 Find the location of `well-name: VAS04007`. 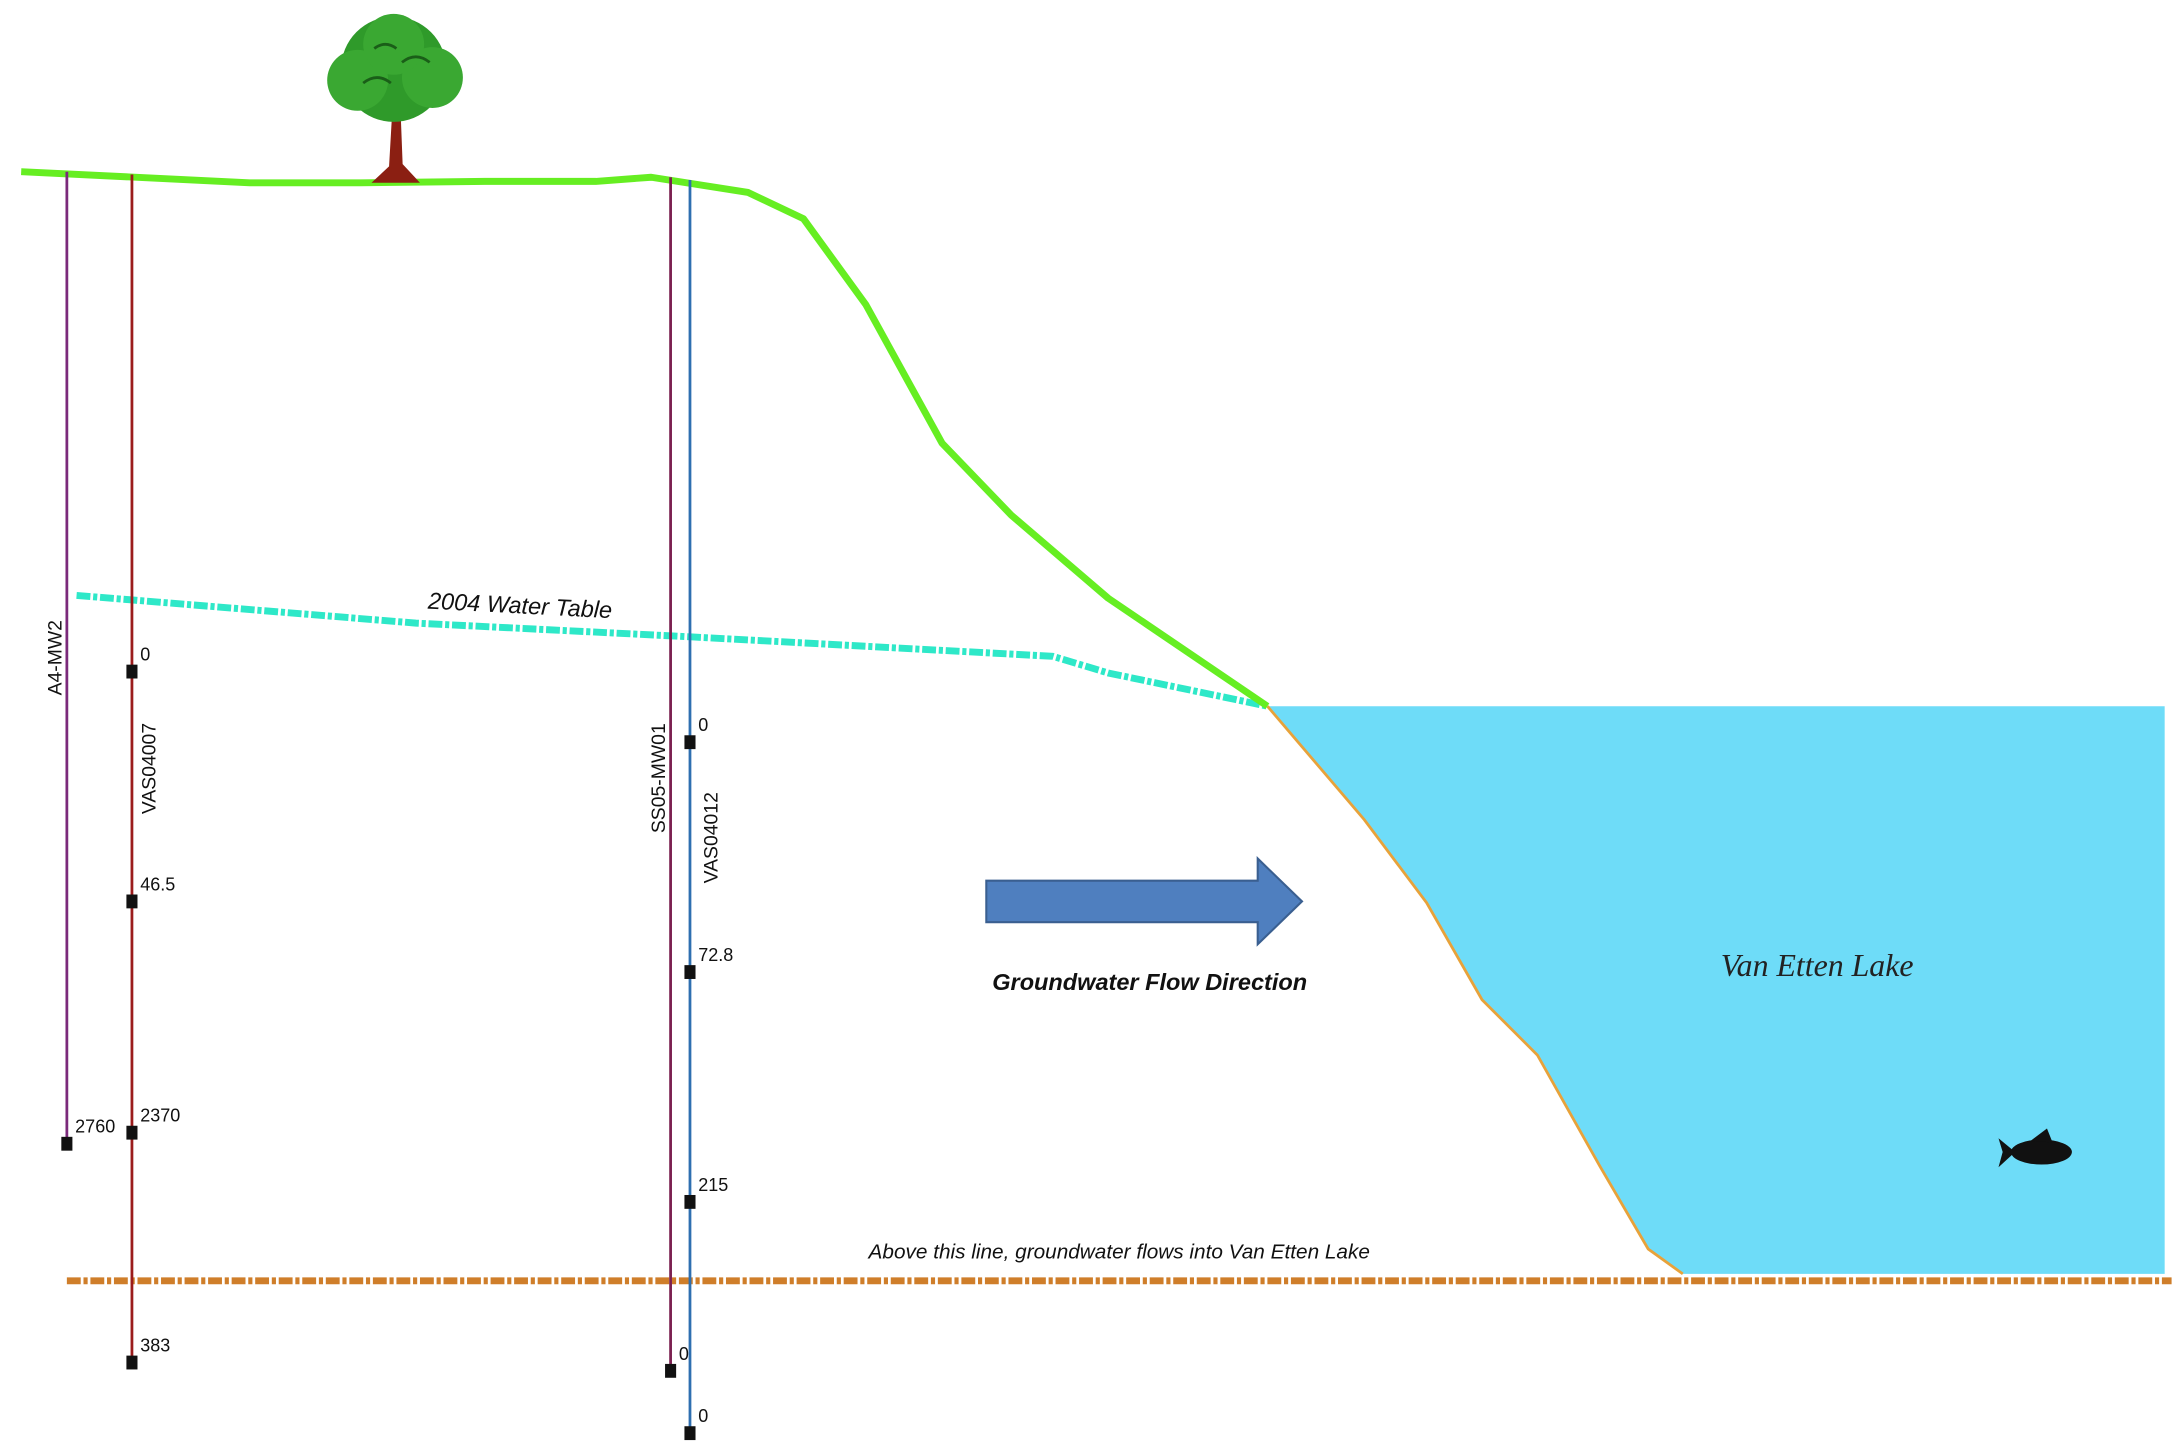

well-name: VAS04007 is located at coordinates (149, 768).